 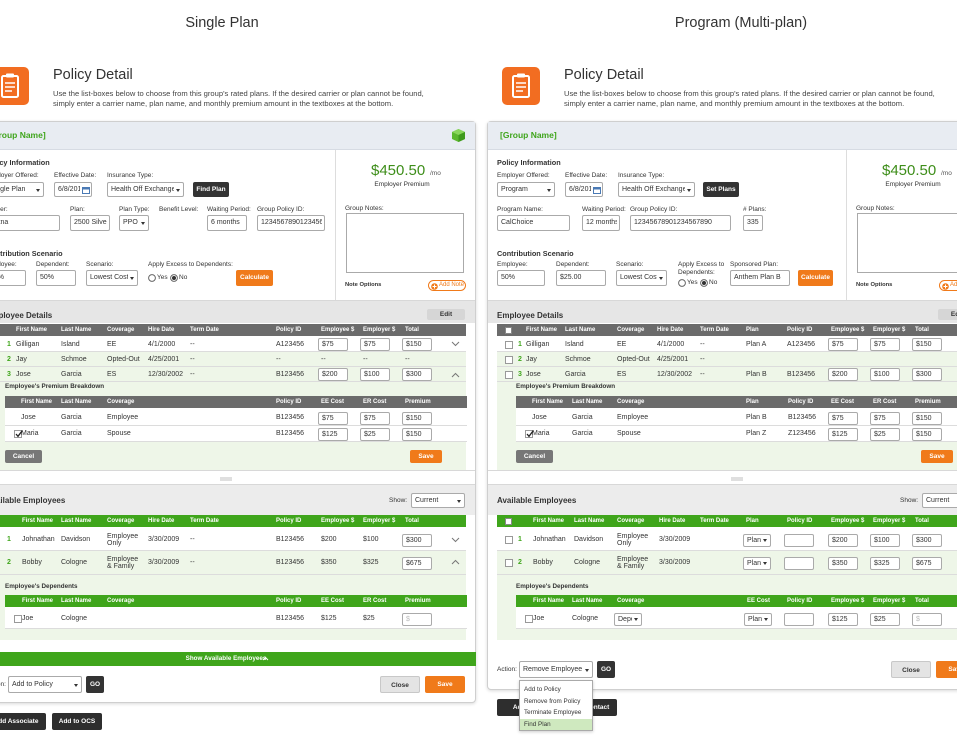 I want to click on input-field: PPO, so click(x=134, y=223).